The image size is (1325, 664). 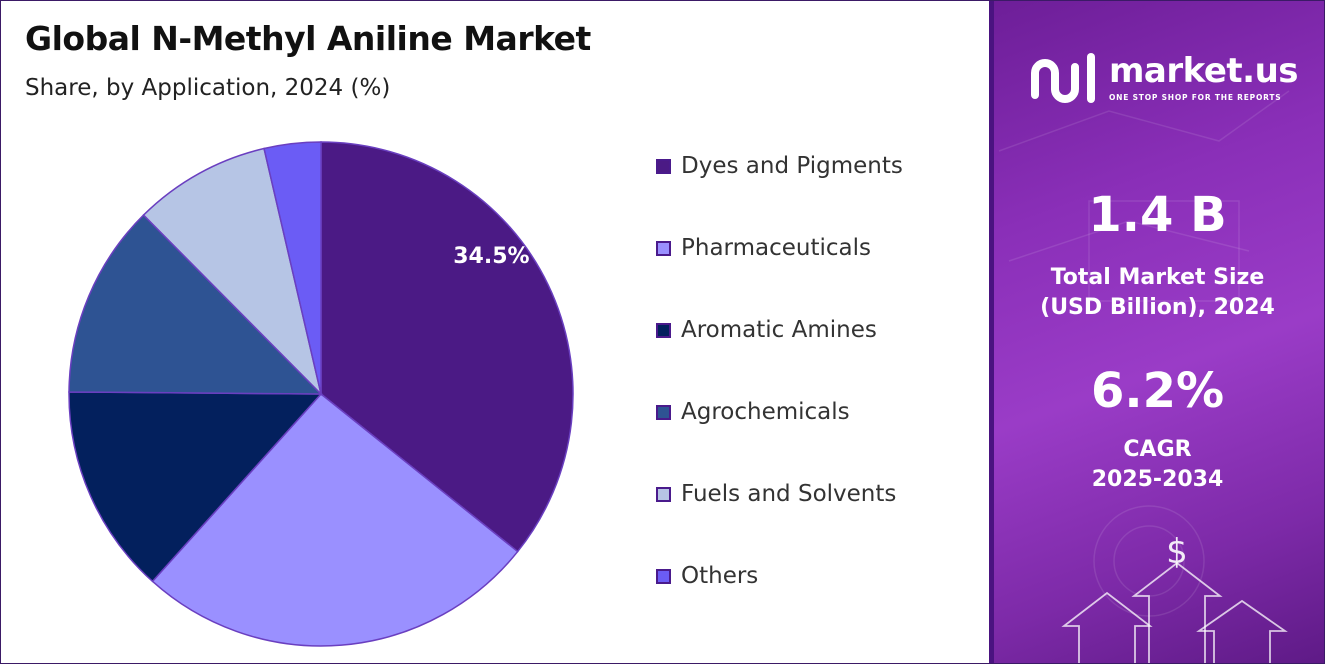 What do you see at coordinates (491, 256) in the screenshot?
I see `pie-data-label: 34.5%` at bounding box center [491, 256].